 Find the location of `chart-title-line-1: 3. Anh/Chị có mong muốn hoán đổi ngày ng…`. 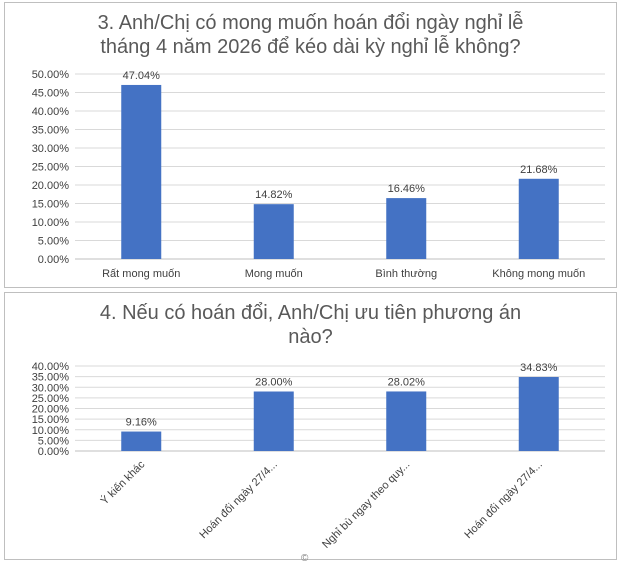

chart-title-line-1: 3. Anh/Chị có mong muốn hoán đổi ngày ng… is located at coordinates (310, 23).